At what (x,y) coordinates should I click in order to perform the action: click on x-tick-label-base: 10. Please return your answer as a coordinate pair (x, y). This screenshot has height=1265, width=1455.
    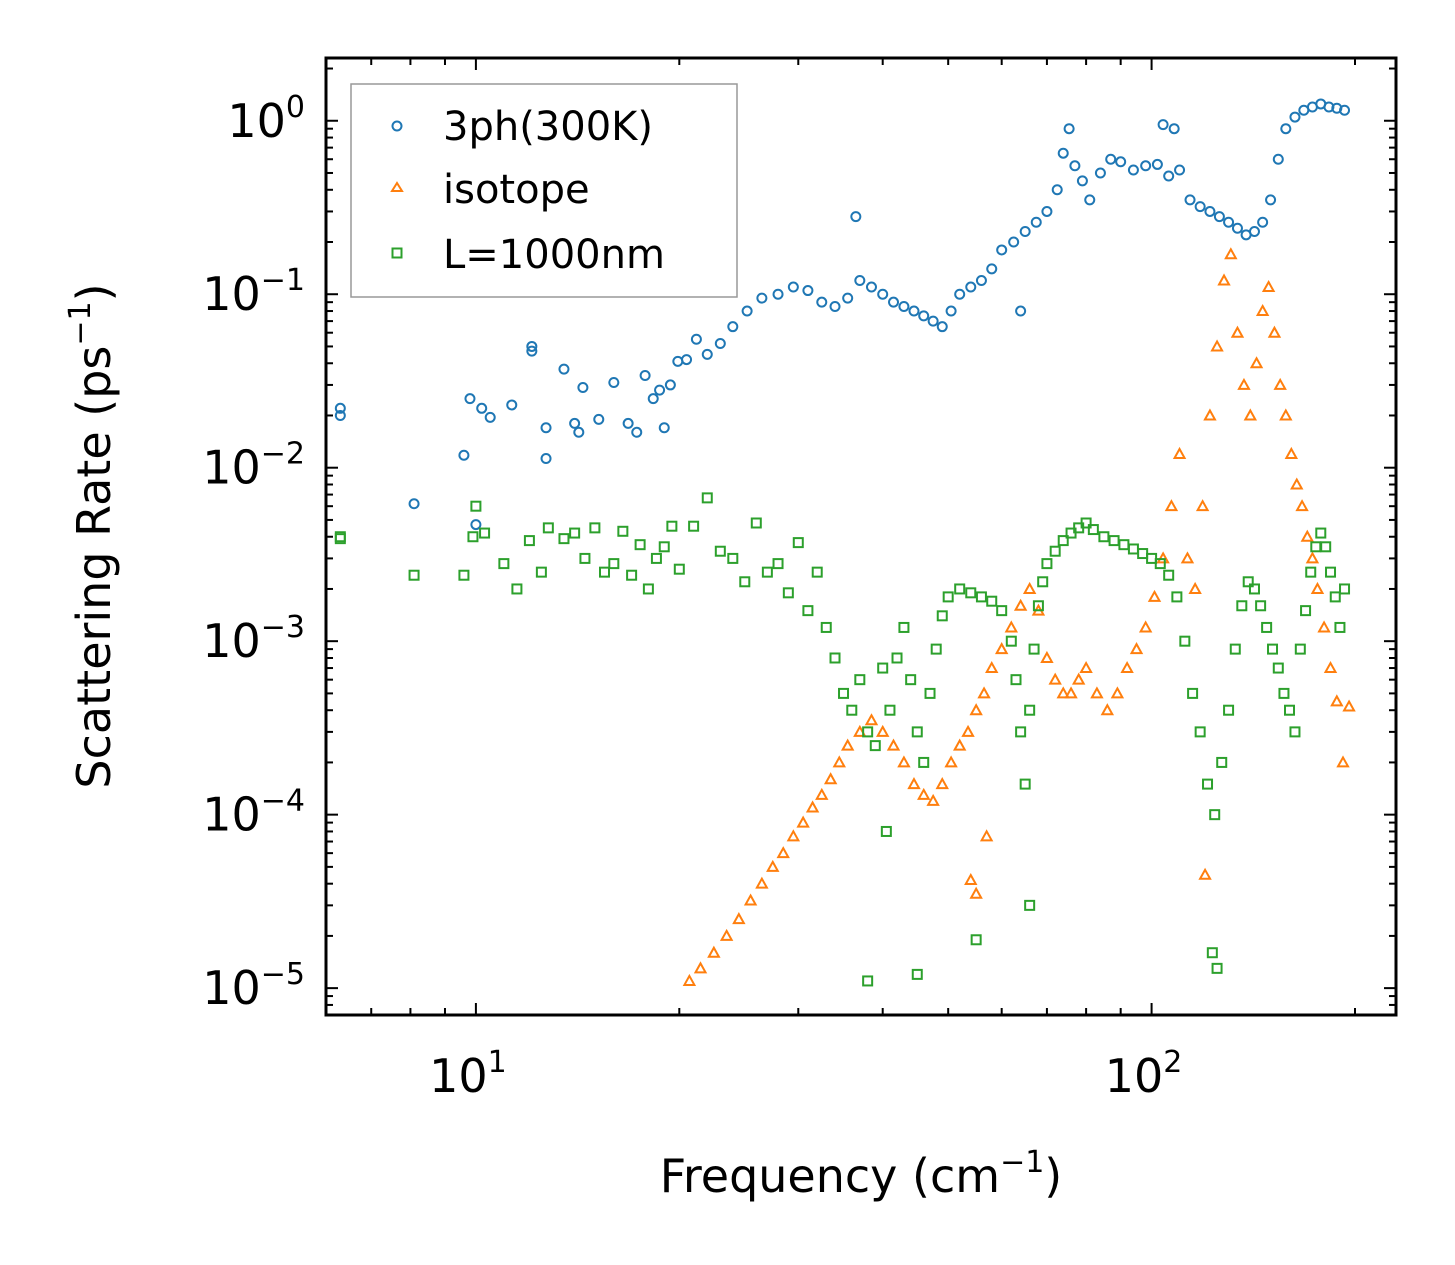
    Looking at the image, I should click on (458, 1076).